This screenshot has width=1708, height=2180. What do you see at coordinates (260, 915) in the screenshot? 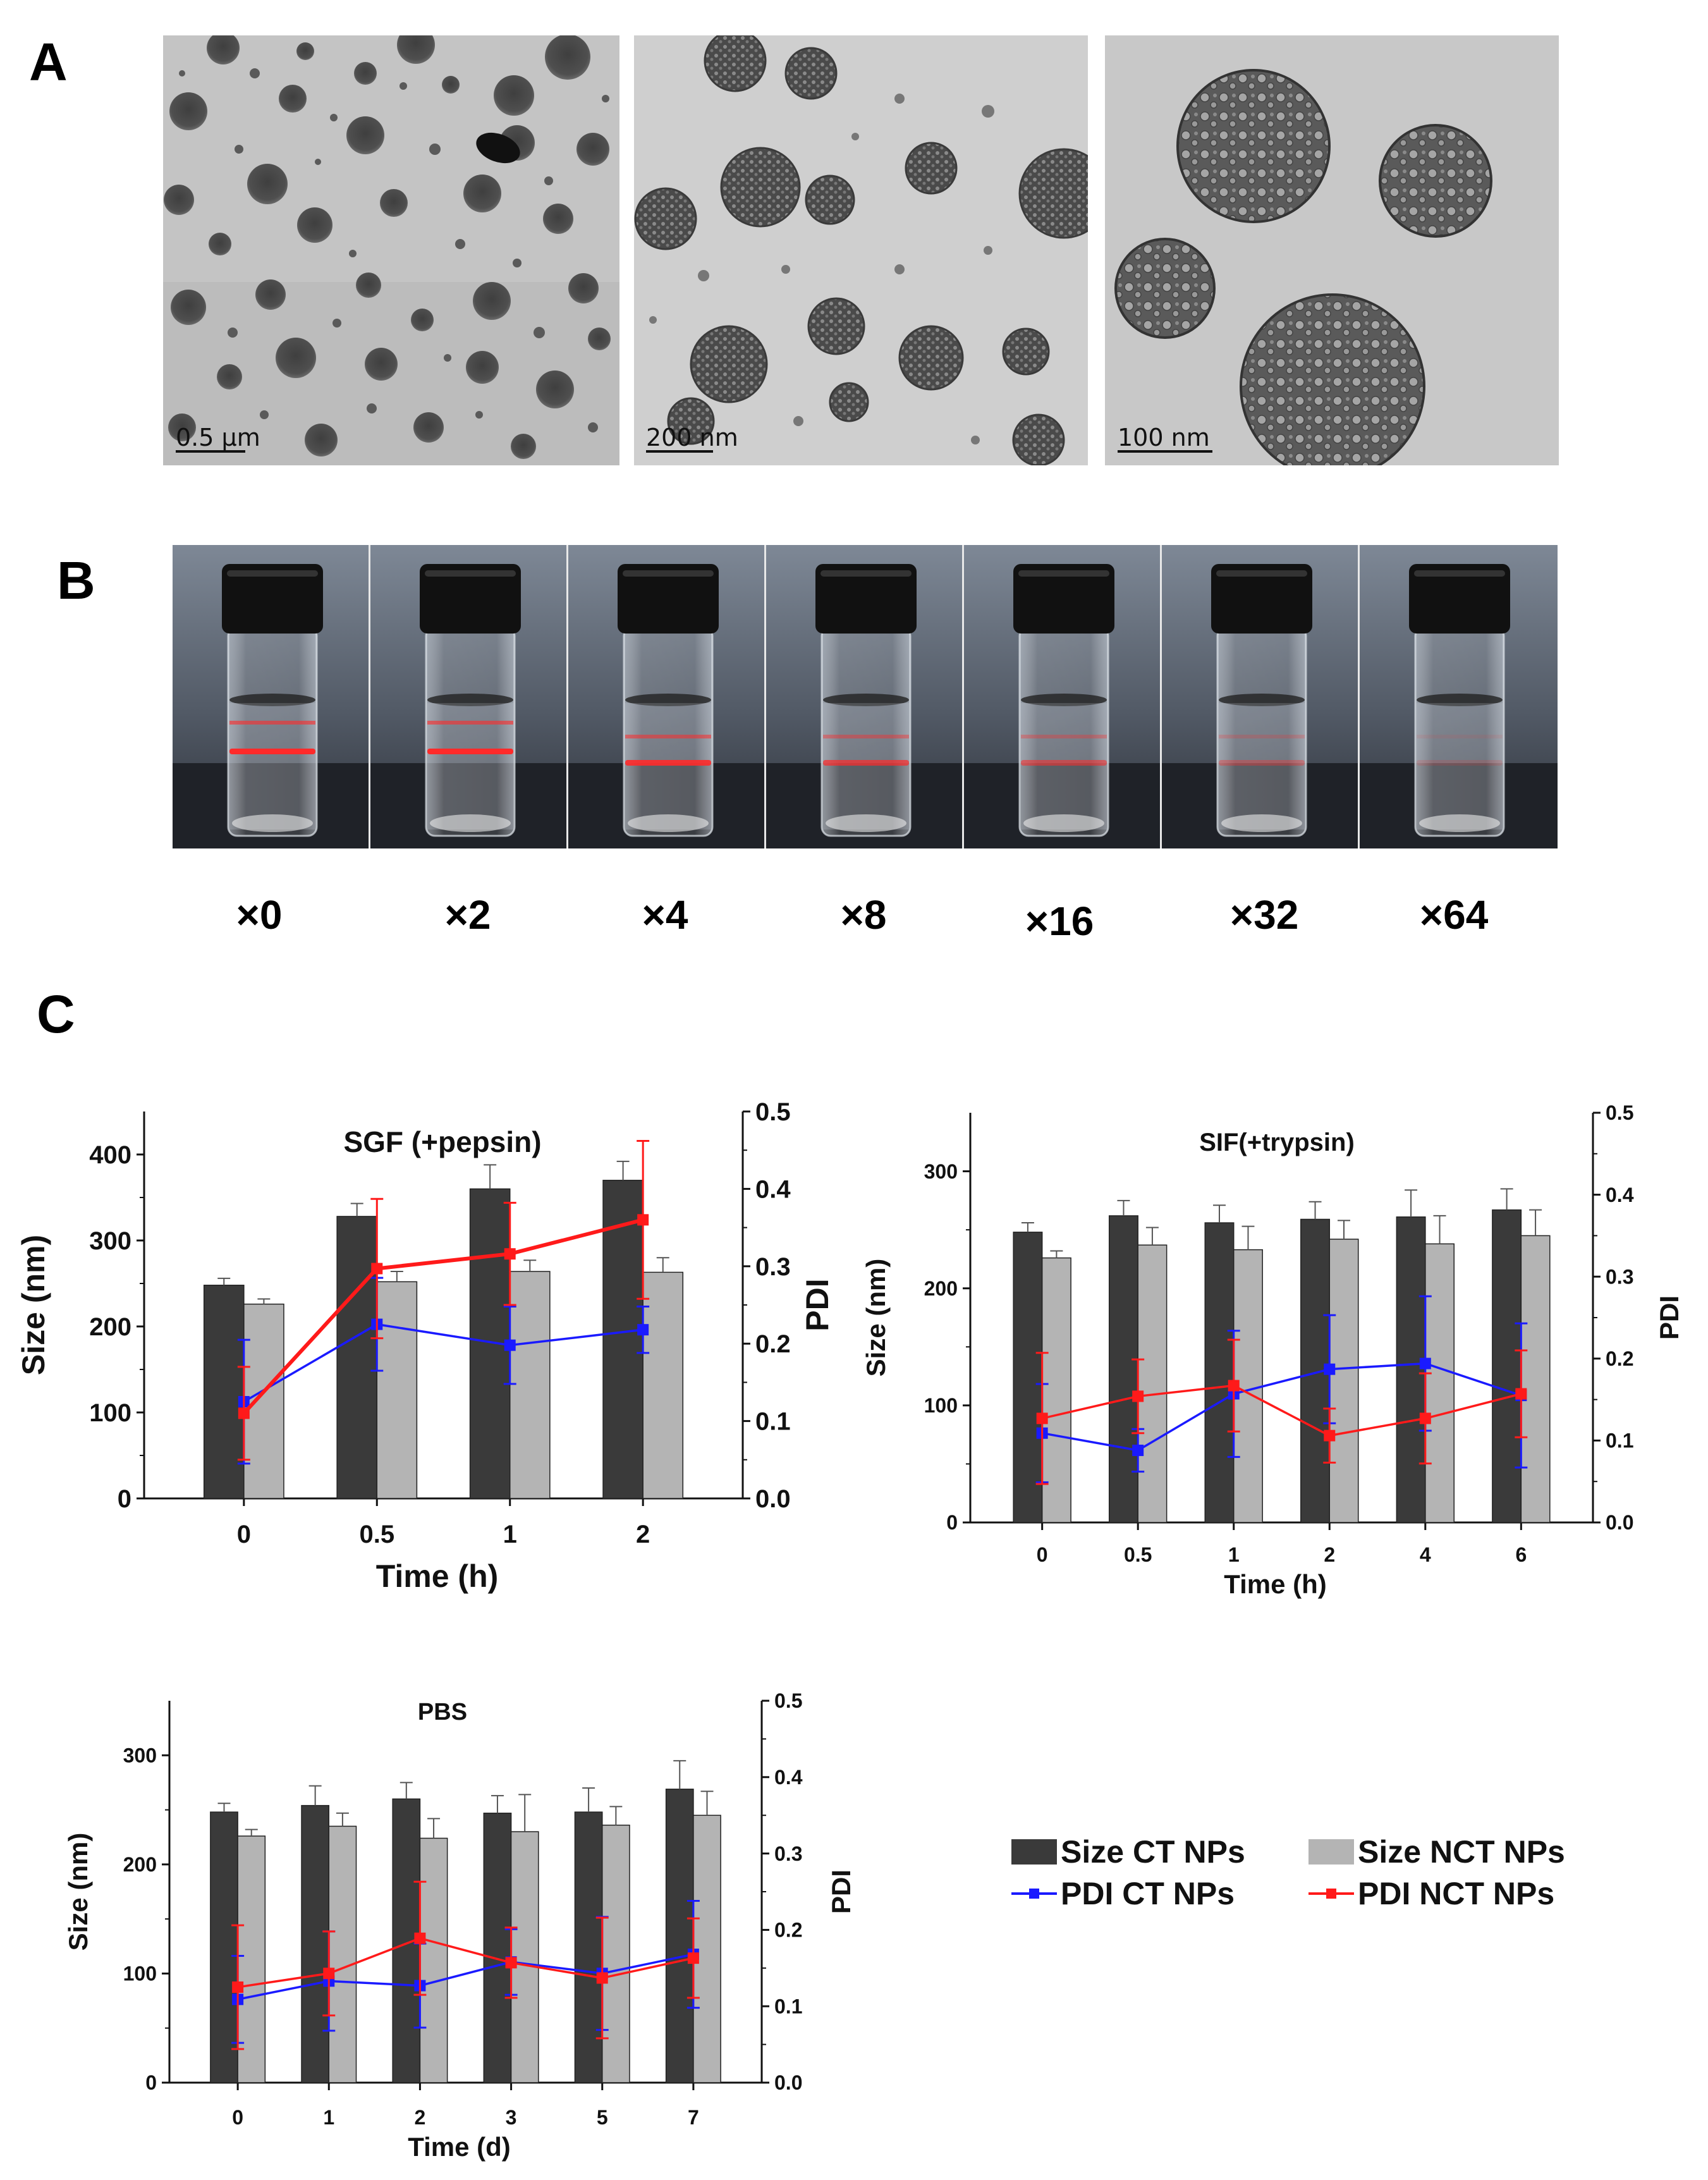
I see `dilution-label: ×0` at bounding box center [260, 915].